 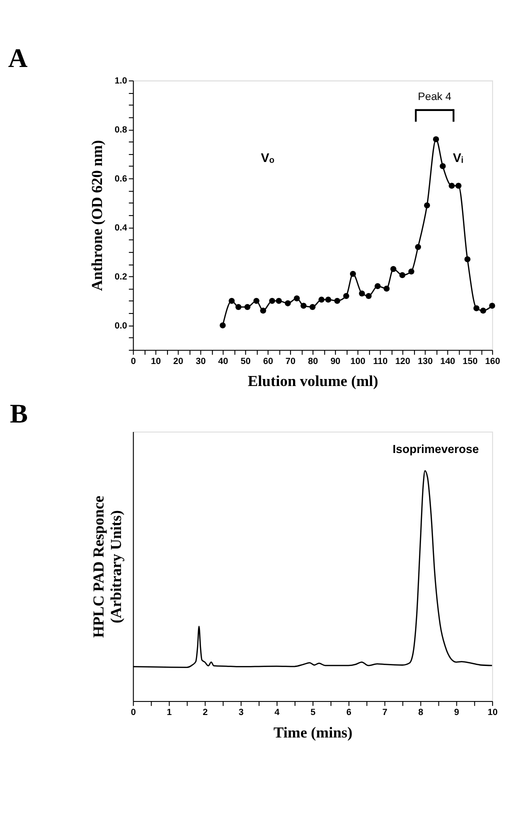 What do you see at coordinates (435, 97) in the screenshot?
I see `annotation: Peak 4` at bounding box center [435, 97].